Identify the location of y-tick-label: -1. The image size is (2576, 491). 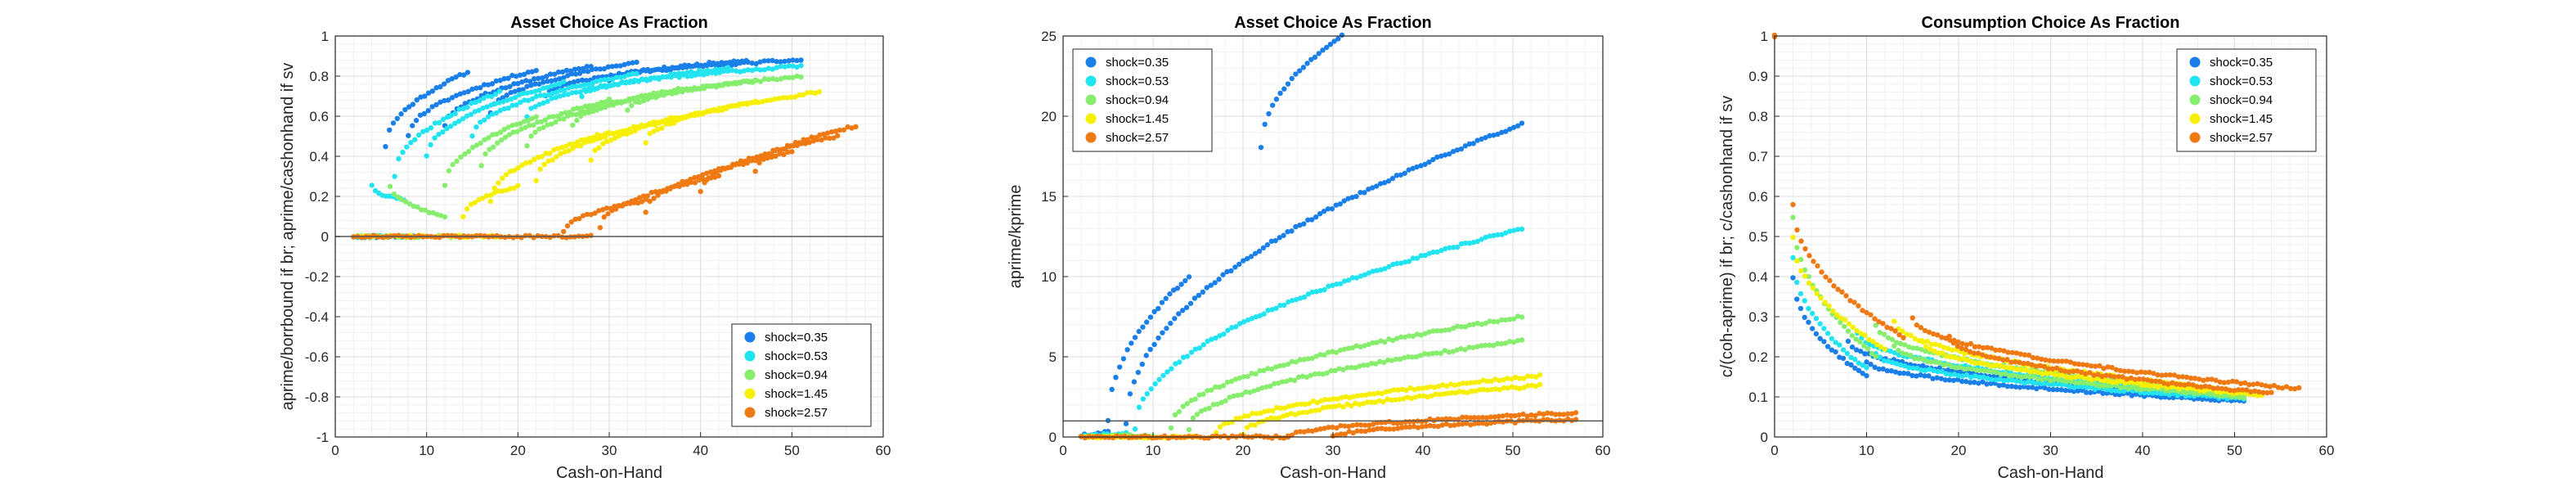
(322, 438).